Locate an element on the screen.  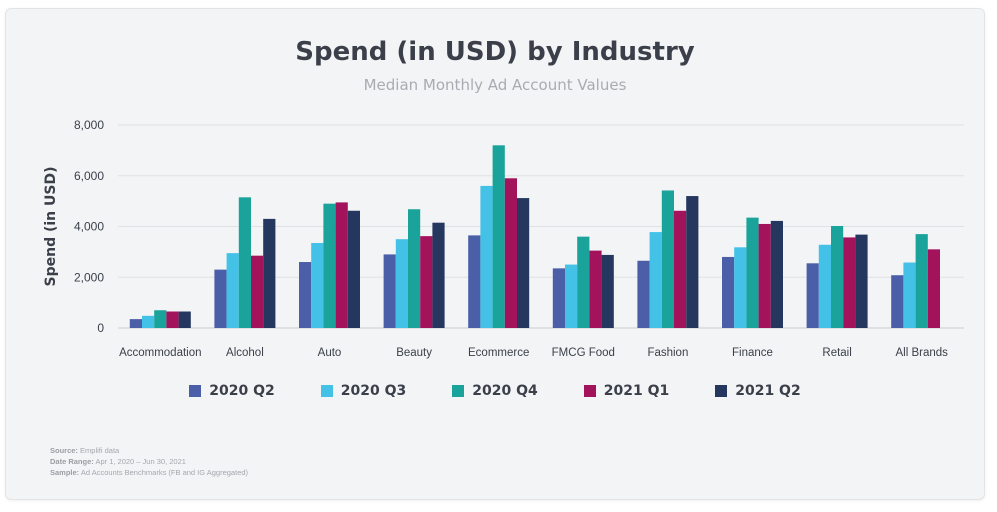
y-tick-label: 6,000 is located at coordinates (89, 176).